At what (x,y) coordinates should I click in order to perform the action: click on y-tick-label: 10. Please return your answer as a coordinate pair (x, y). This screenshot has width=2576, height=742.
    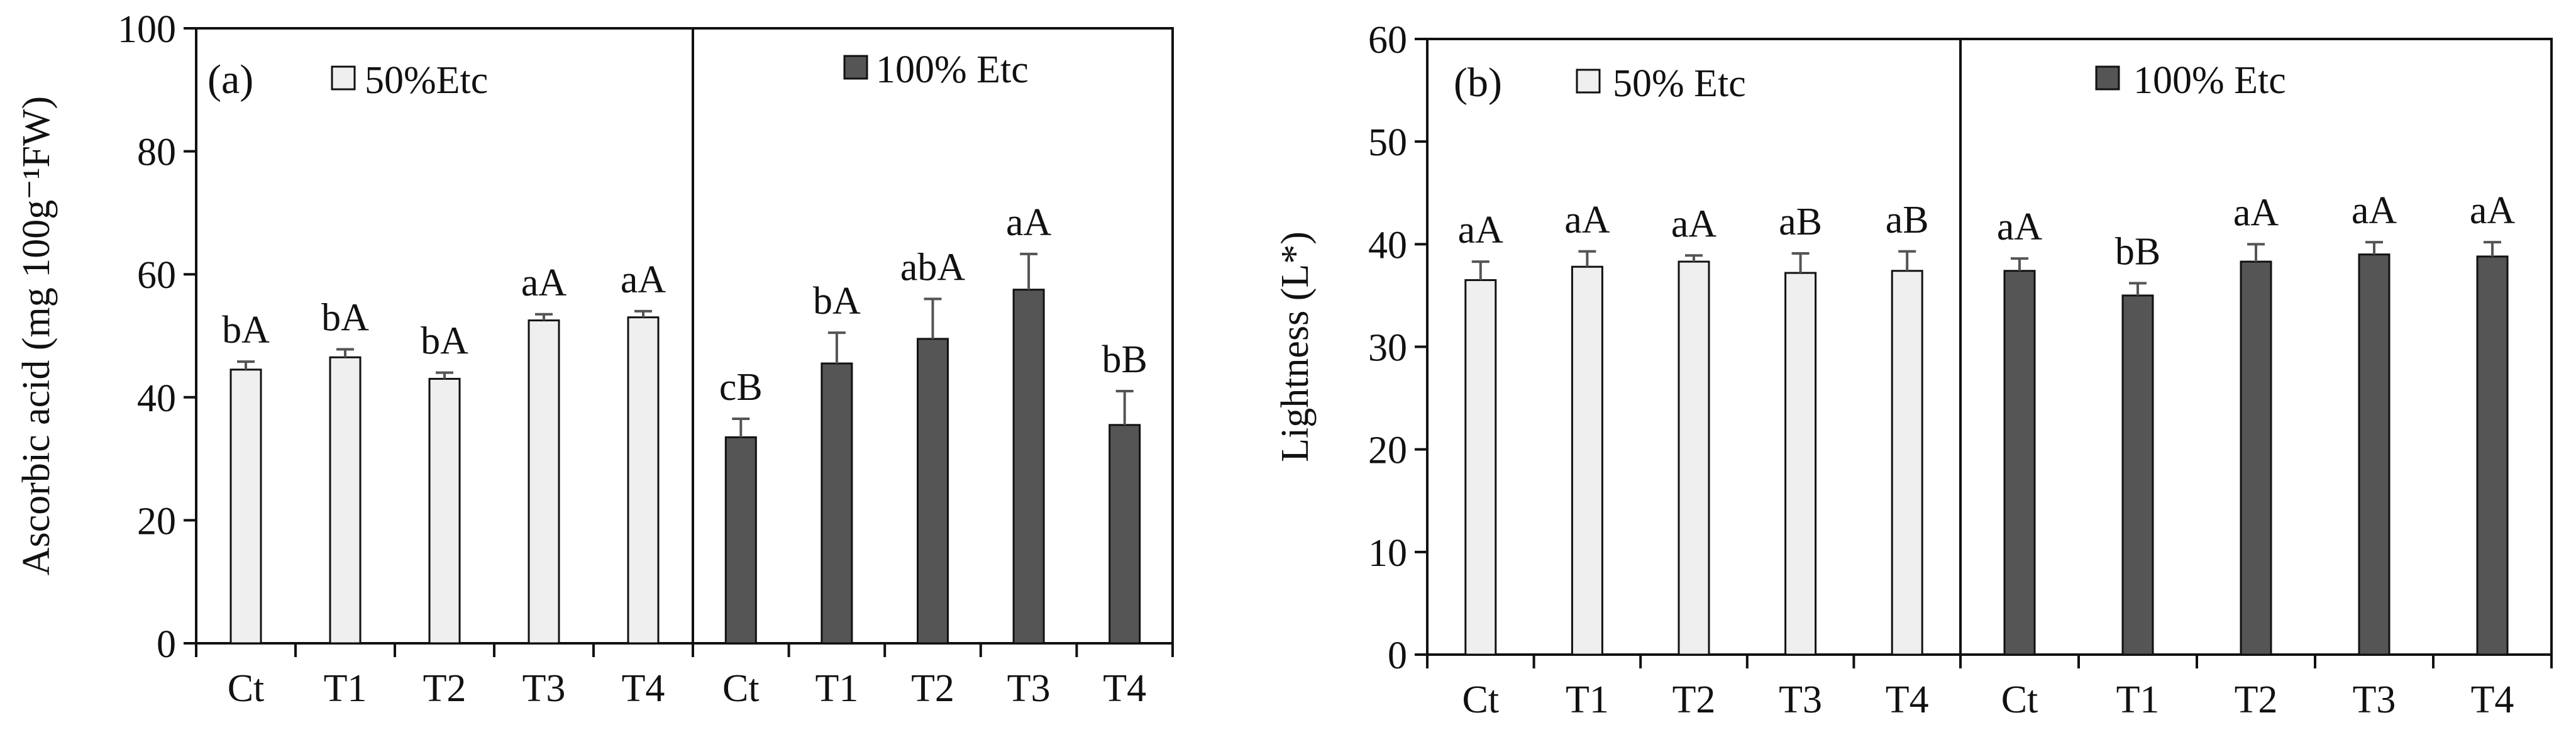
    Looking at the image, I should click on (1387, 553).